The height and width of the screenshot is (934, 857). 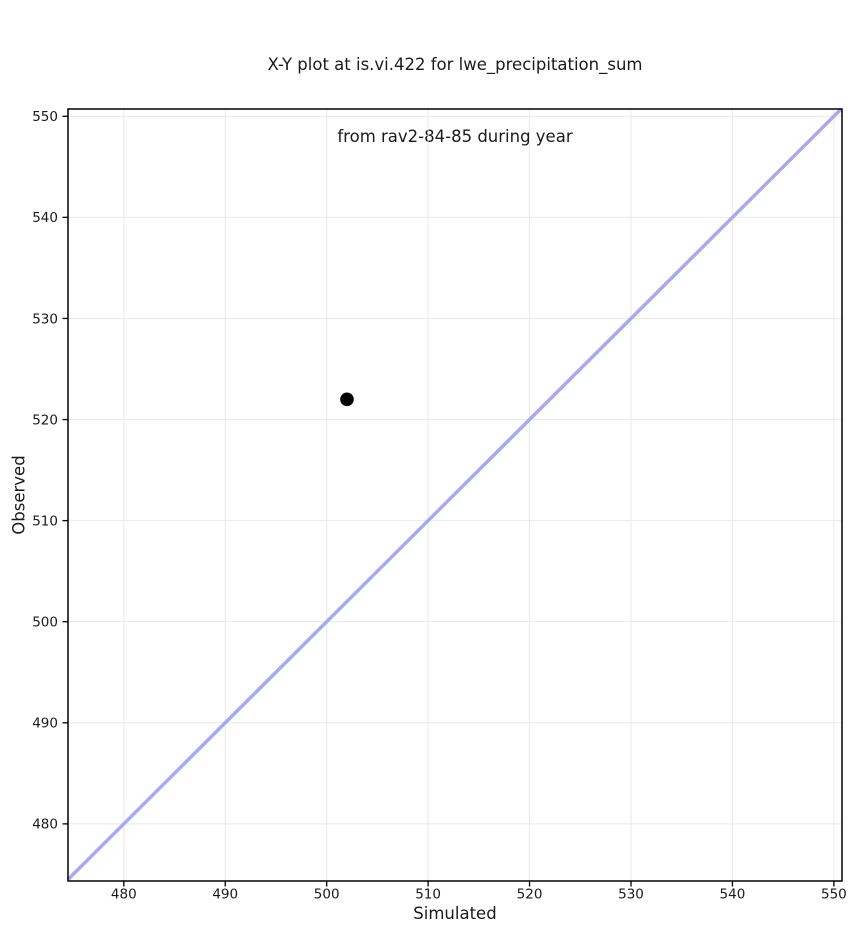 I want to click on y-tick-label: 530, so click(x=45, y=319).